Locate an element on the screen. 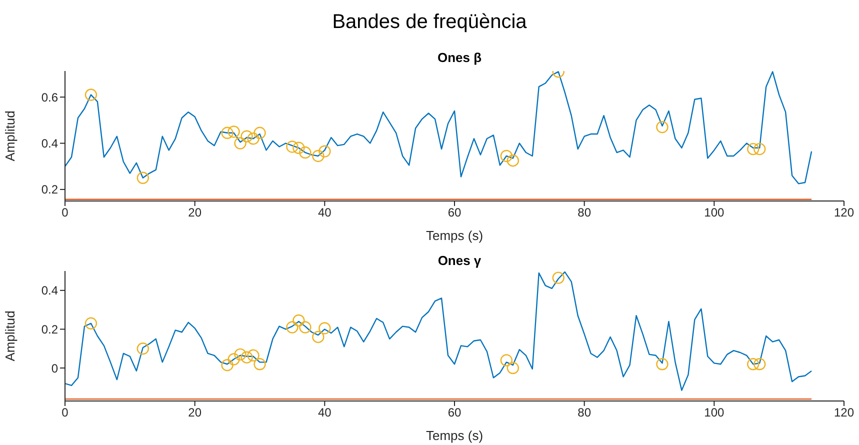  y-tick-label: 0 is located at coordinates (54, 368).